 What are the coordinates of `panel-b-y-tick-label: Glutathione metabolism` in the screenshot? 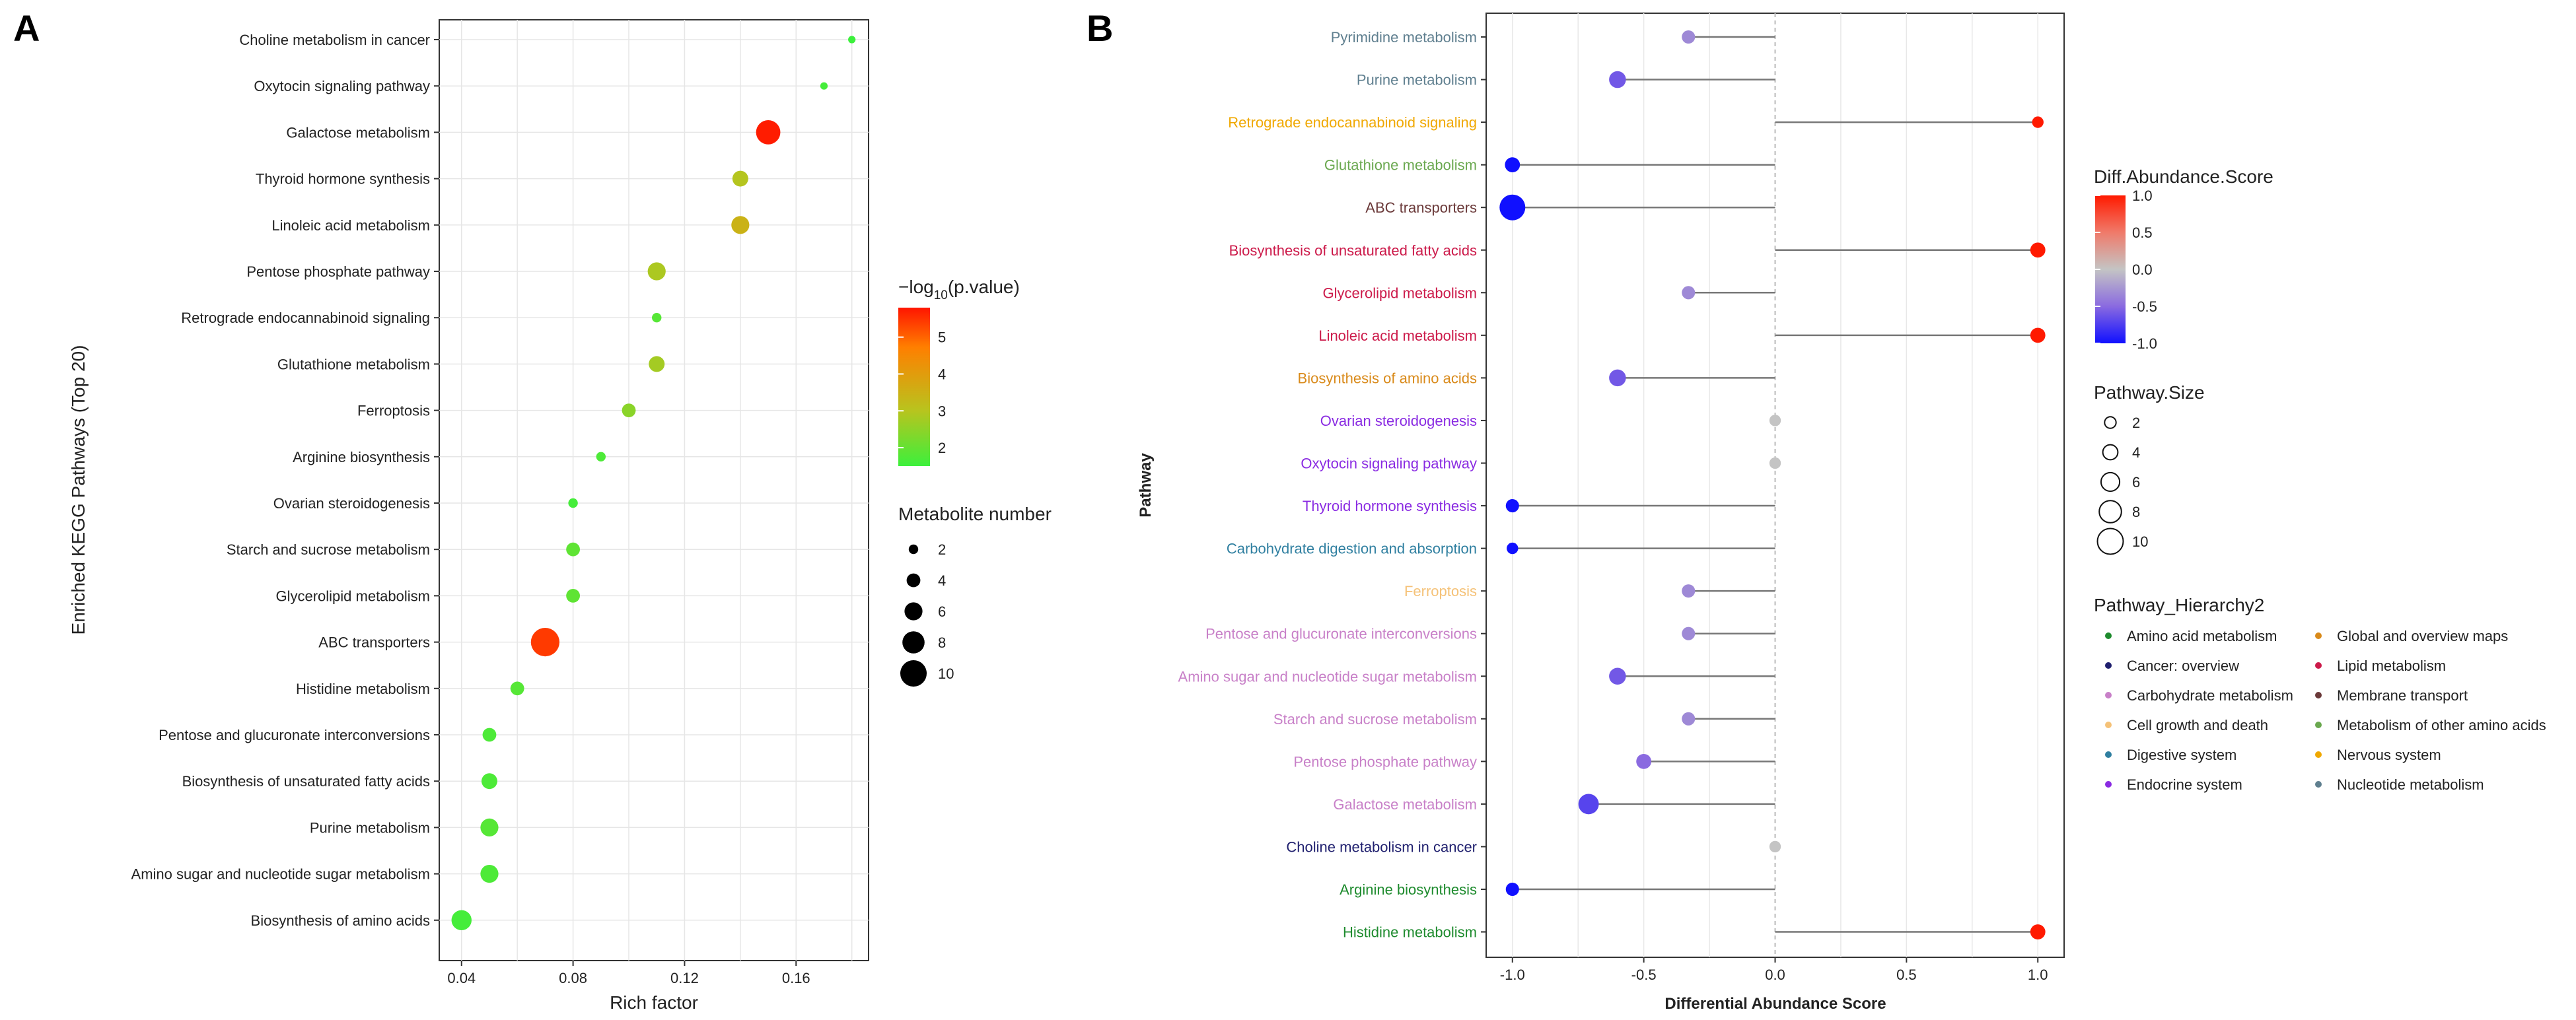 It's located at (1400, 165).